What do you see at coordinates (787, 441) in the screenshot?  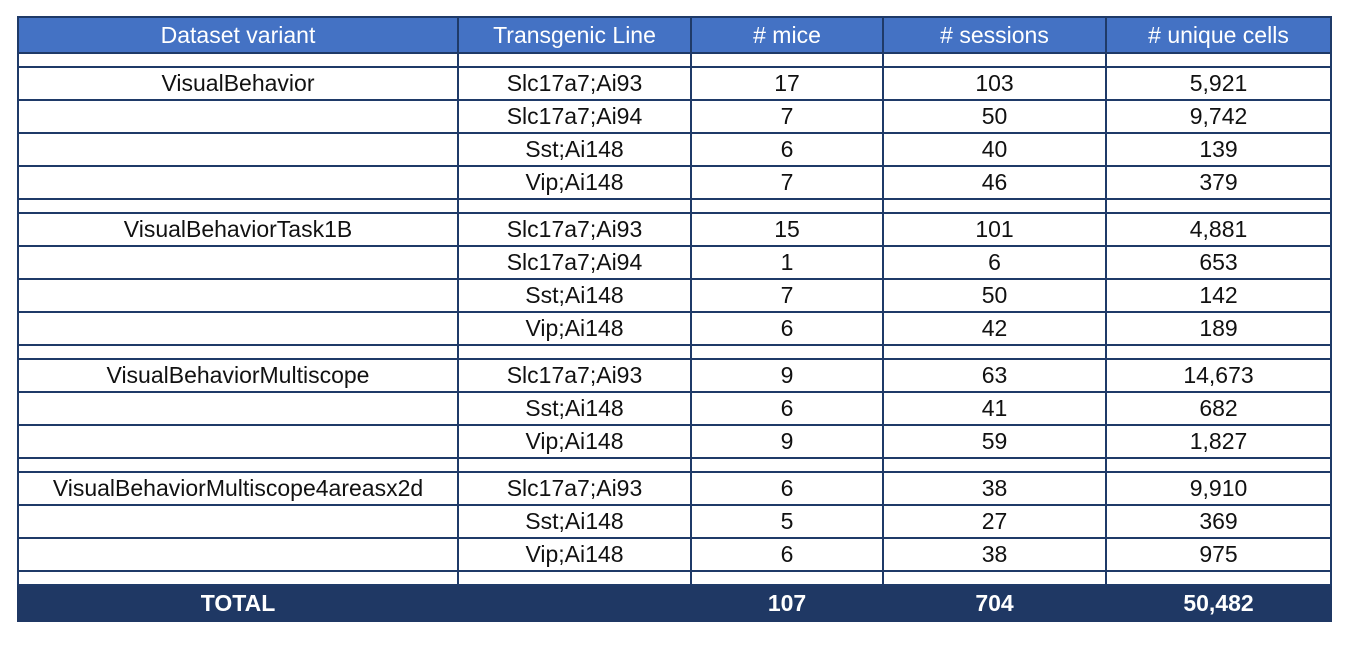 I see `cell-mice: 9` at bounding box center [787, 441].